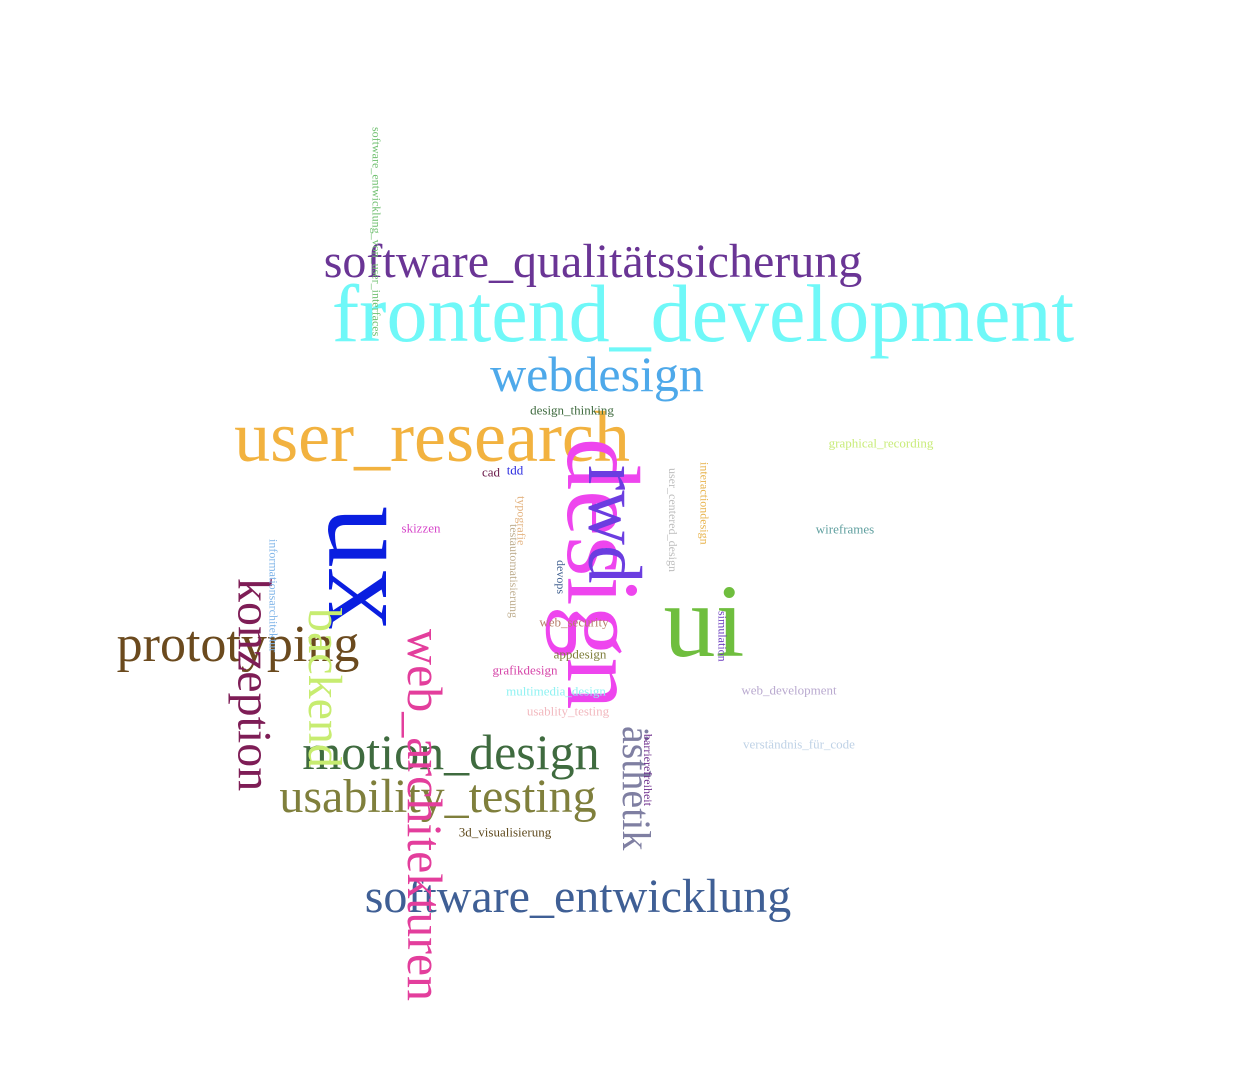 The height and width of the screenshot is (1076, 1254). Describe the element at coordinates (525, 670) in the screenshot. I see `word-grafikdesign: grafikdesign` at that location.